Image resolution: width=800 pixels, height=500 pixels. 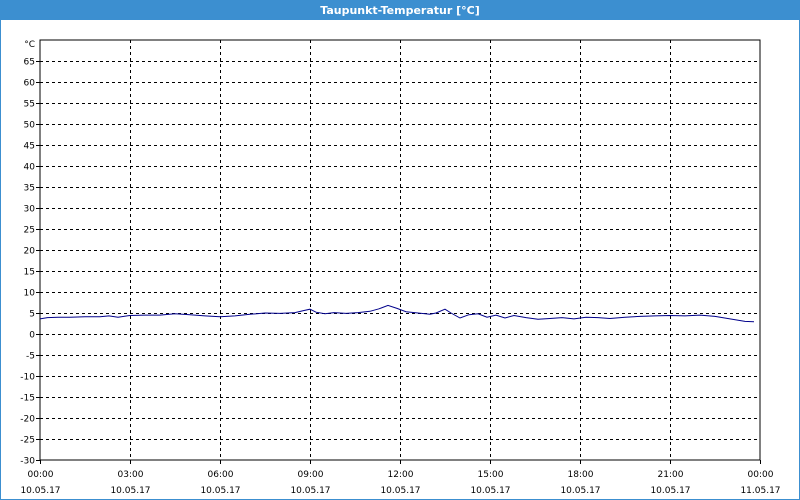 I want to click on series-line, so click(x=397, y=313).